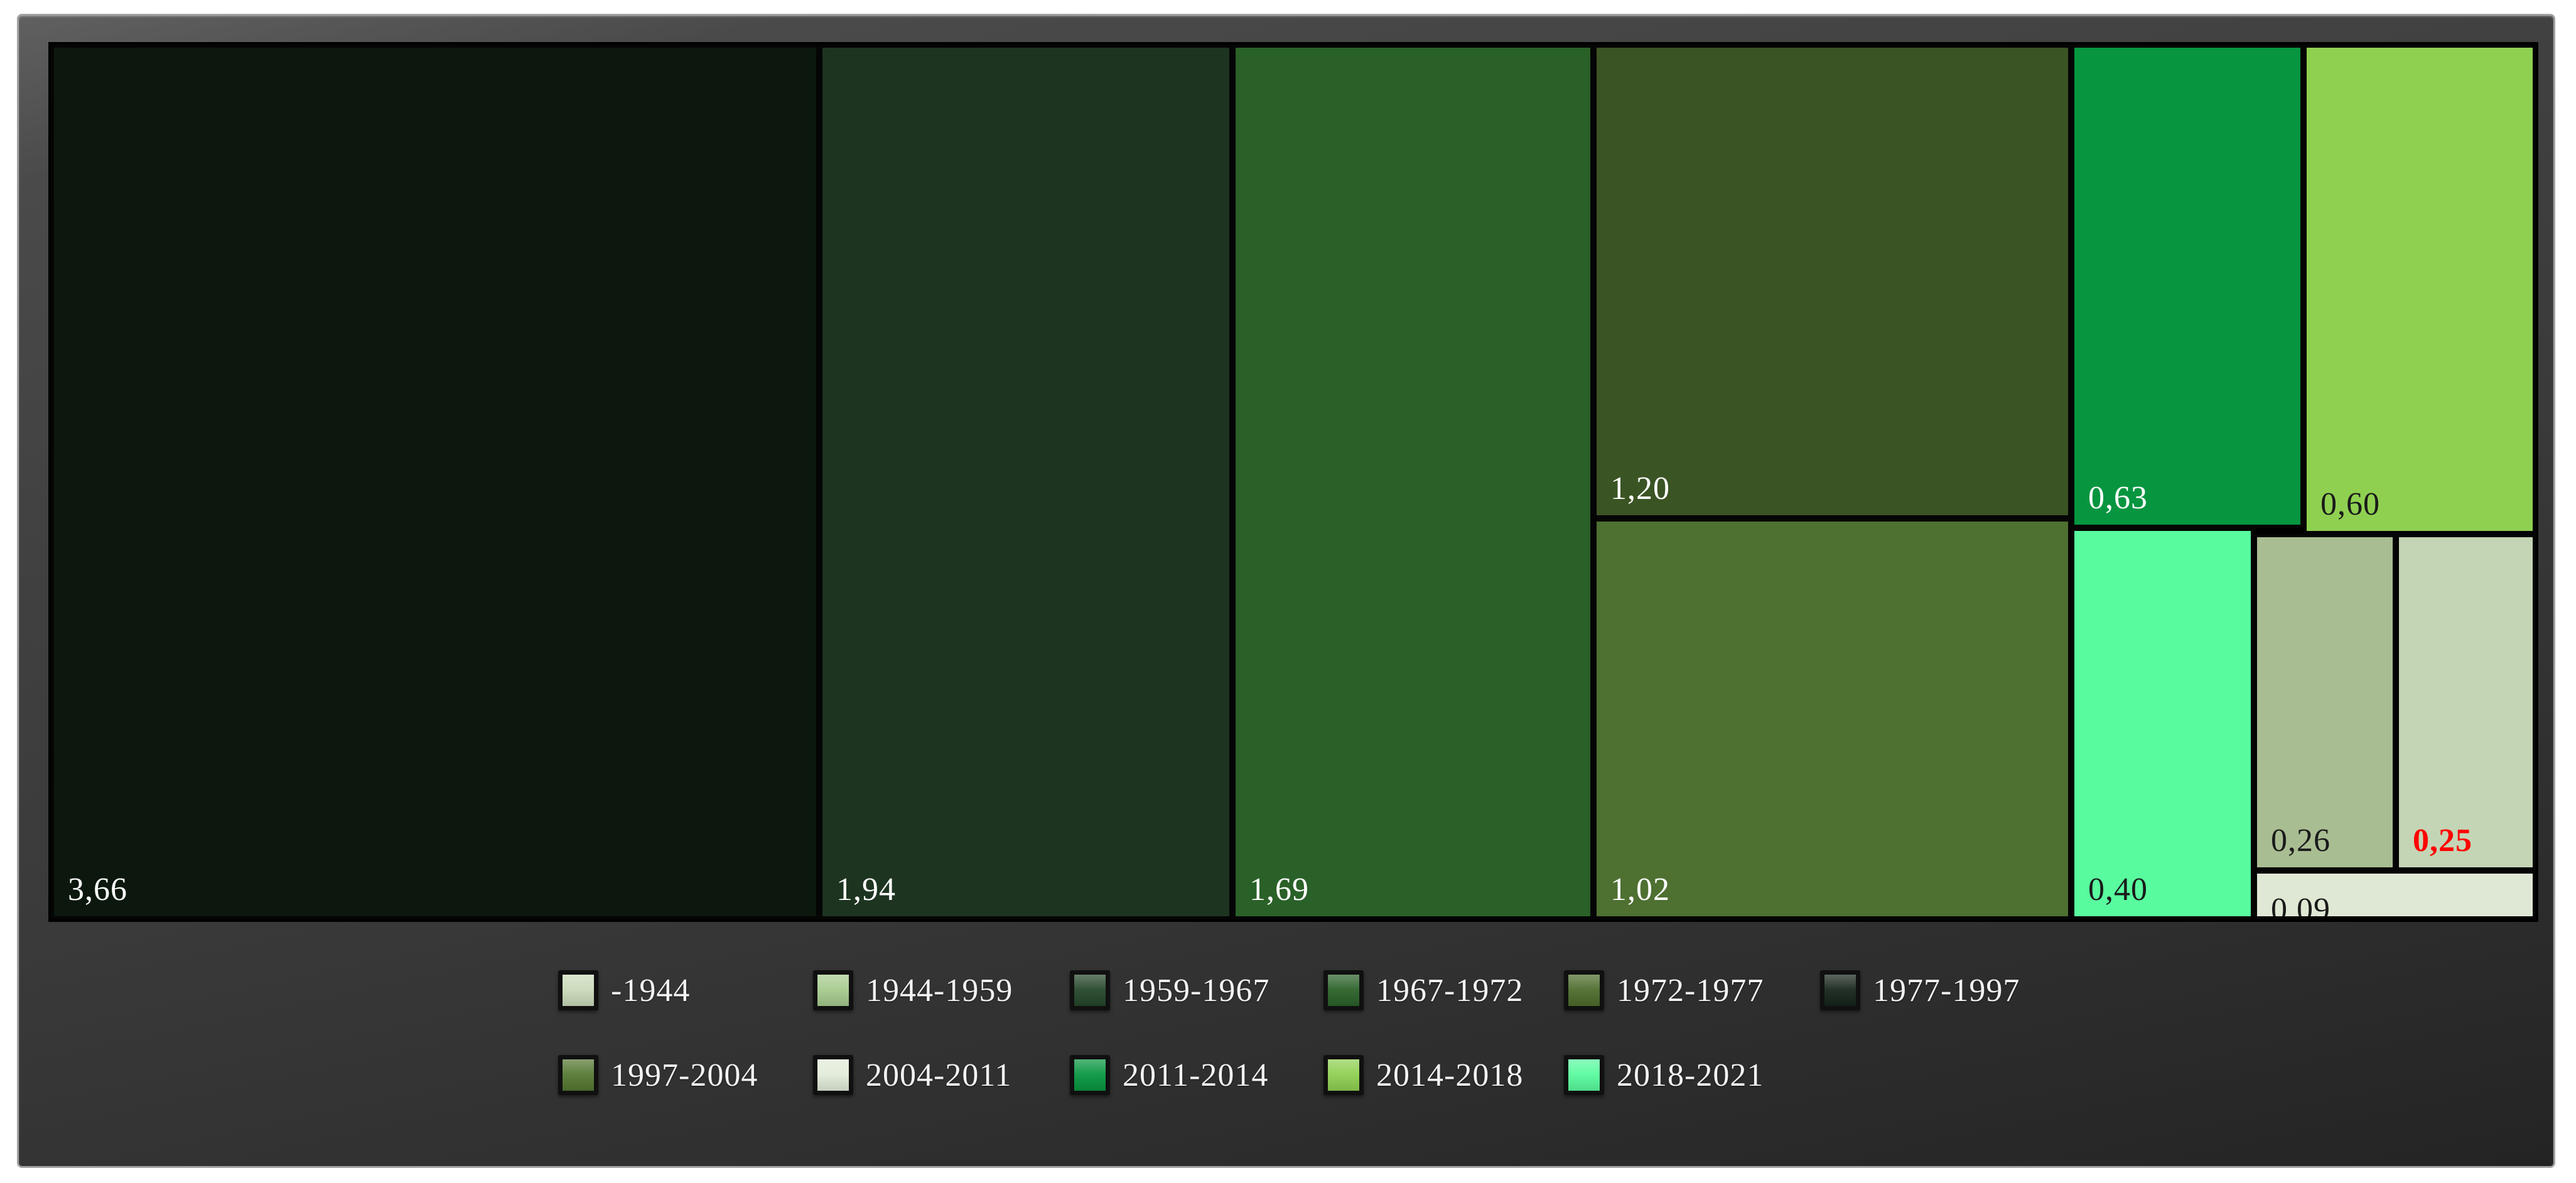  I want to click on cell-value-label: 1,94, so click(866, 890).